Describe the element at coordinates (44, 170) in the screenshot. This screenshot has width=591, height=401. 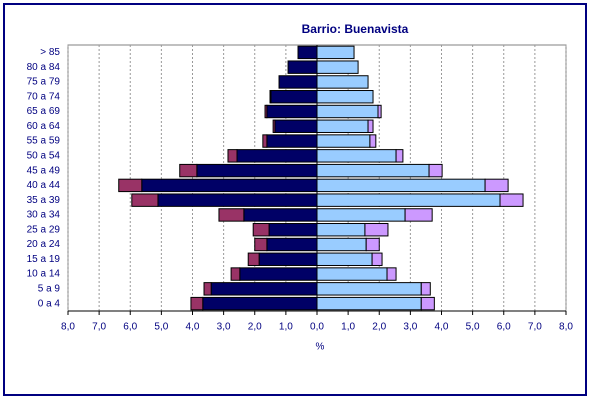
I see `y-tick-label: 45 a 49` at that location.